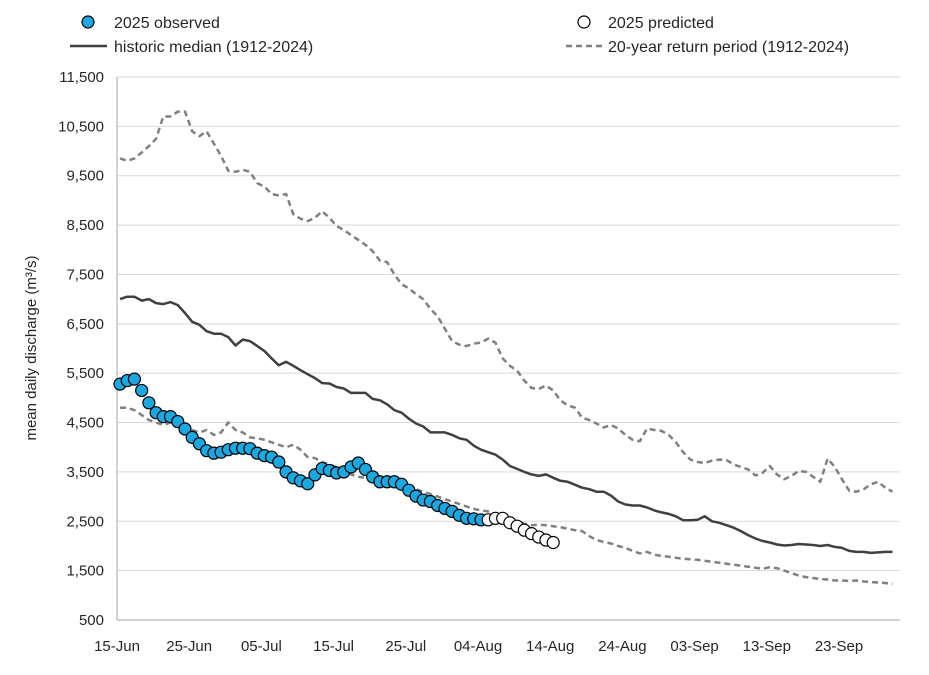  Describe the element at coordinates (213, 47) in the screenshot. I see `legend-label-median: historic median (1912-2024)` at that location.